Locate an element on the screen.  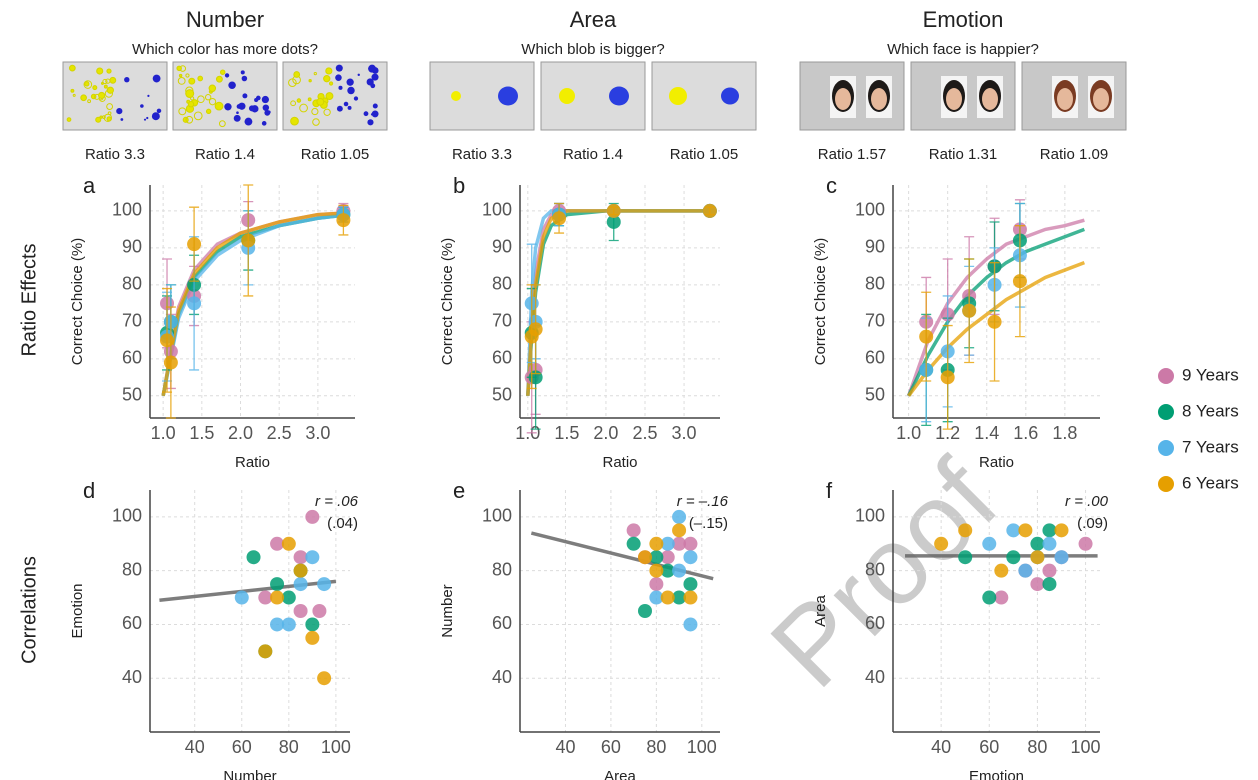
x-tick-label: 2.5 is located at coordinates (279, 433).